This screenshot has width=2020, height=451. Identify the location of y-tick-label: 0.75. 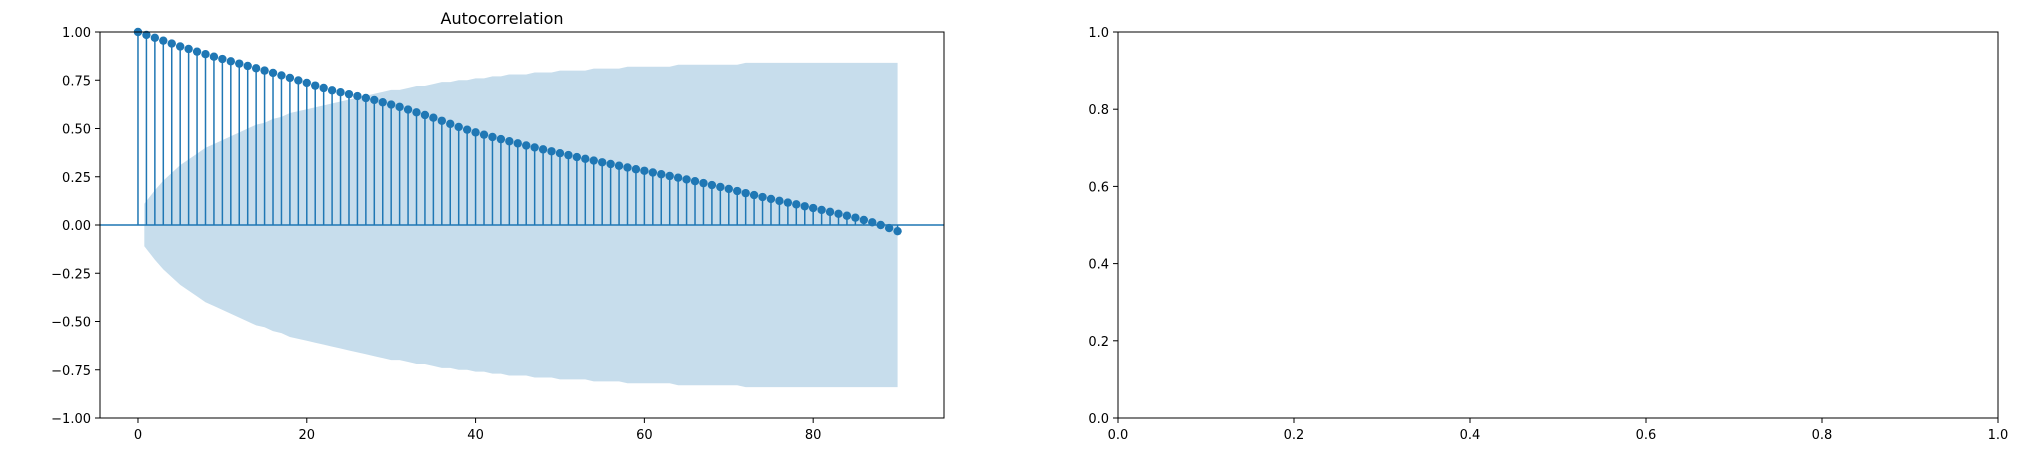
(76, 81).